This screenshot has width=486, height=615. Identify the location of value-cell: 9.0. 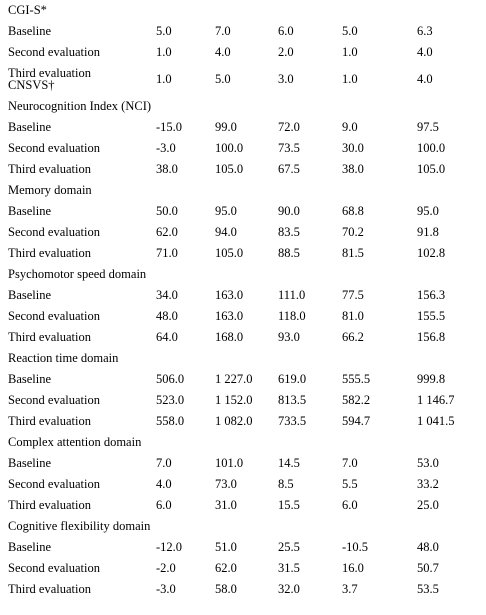
(350, 127).